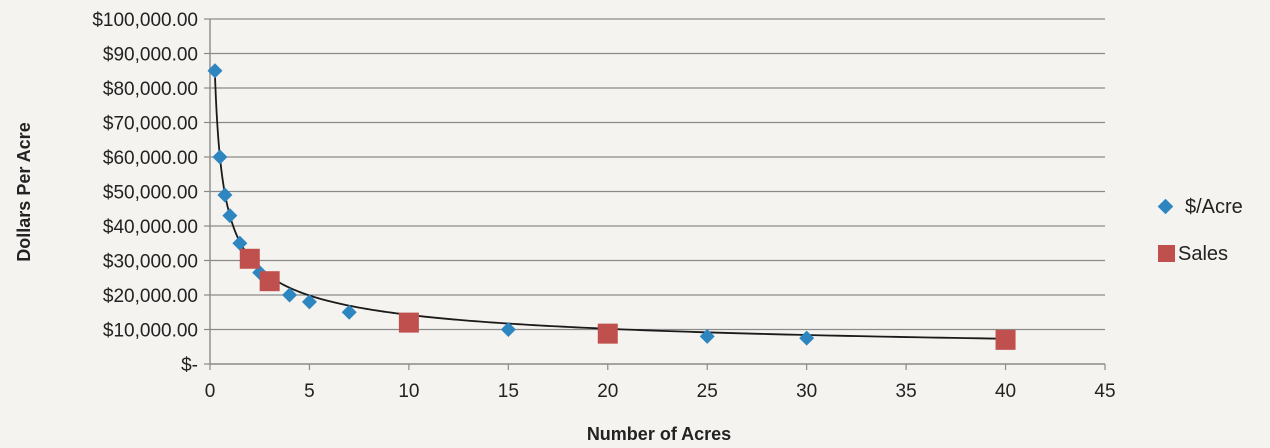  What do you see at coordinates (408, 391) in the screenshot?
I see `x-tick-label: 10` at bounding box center [408, 391].